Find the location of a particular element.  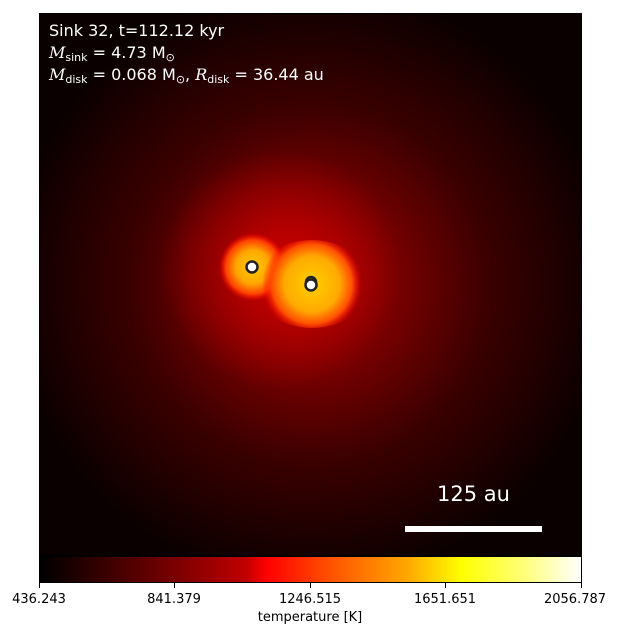

r-disk-sub: disk is located at coordinates (218, 79).